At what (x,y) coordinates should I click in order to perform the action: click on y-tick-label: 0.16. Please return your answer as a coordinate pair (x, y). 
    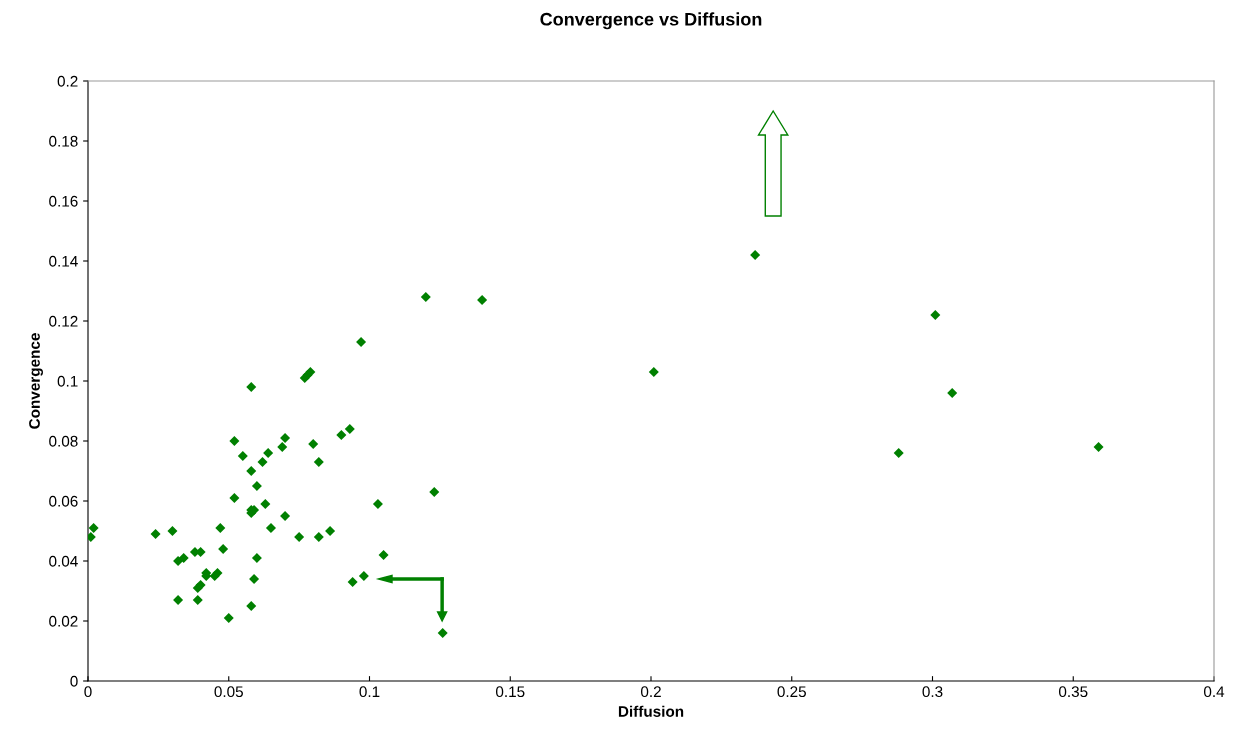
    Looking at the image, I should click on (63, 201).